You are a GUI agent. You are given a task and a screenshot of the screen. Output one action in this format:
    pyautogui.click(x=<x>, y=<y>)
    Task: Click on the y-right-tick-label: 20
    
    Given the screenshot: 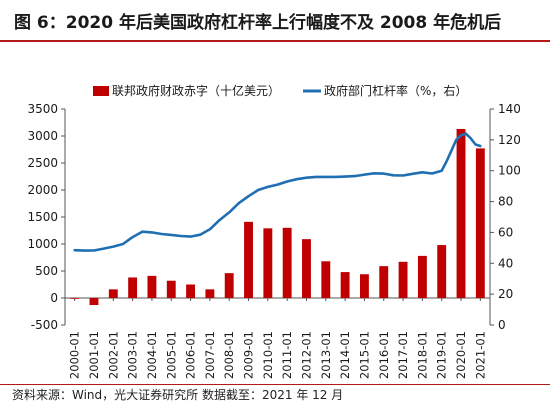 What is the action you would take?
    pyautogui.click(x=505, y=294)
    